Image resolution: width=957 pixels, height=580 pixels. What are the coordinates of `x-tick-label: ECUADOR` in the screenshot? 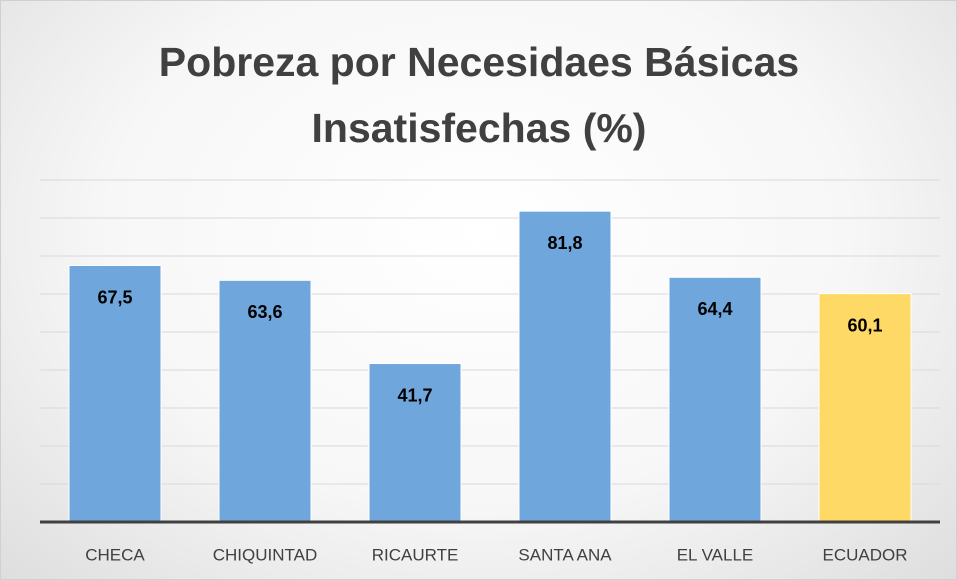 It's located at (864, 554).